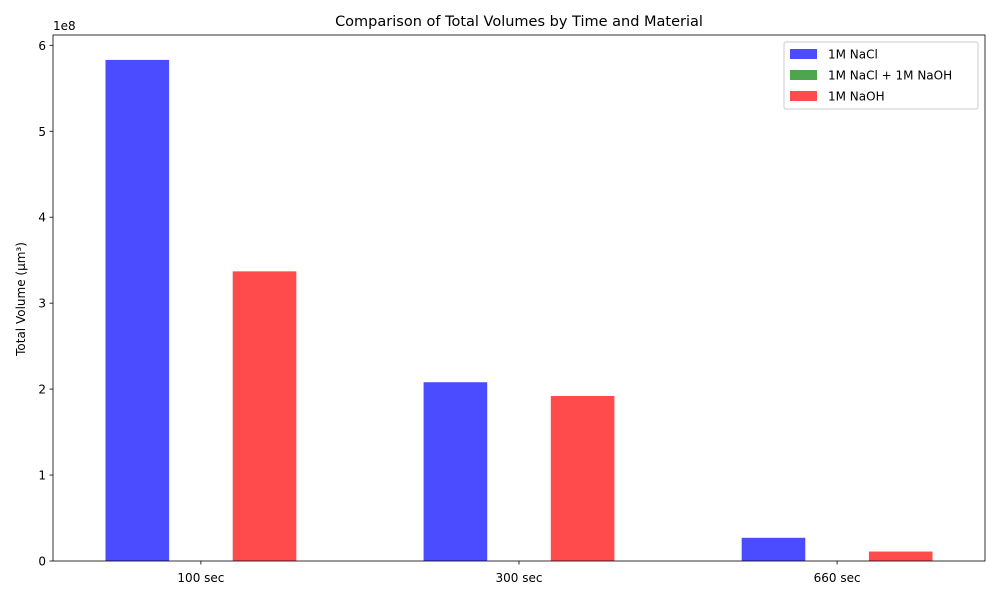 This screenshot has width=1000, height=600. What do you see at coordinates (200, 578) in the screenshot?
I see `x-tick-label: 100 sec` at bounding box center [200, 578].